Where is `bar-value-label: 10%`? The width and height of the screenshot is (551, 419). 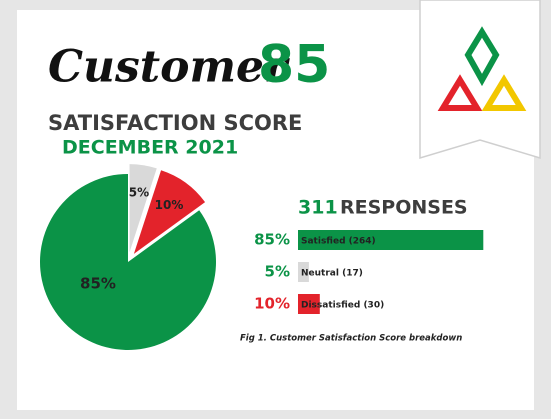
bar-value-label: 10% is located at coordinates (272, 304).